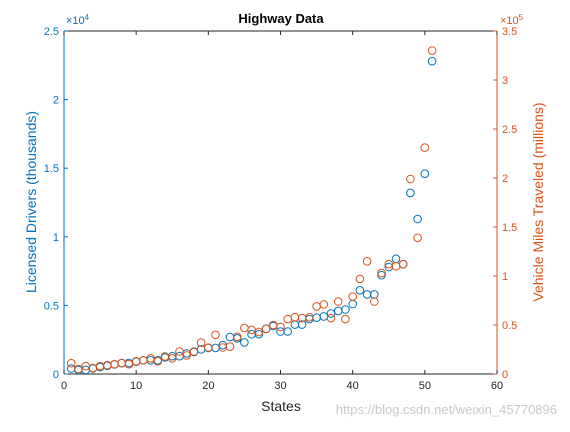 The height and width of the screenshot is (432, 570). I want to click on right-y-tick-label: 1.5, so click(509, 228).